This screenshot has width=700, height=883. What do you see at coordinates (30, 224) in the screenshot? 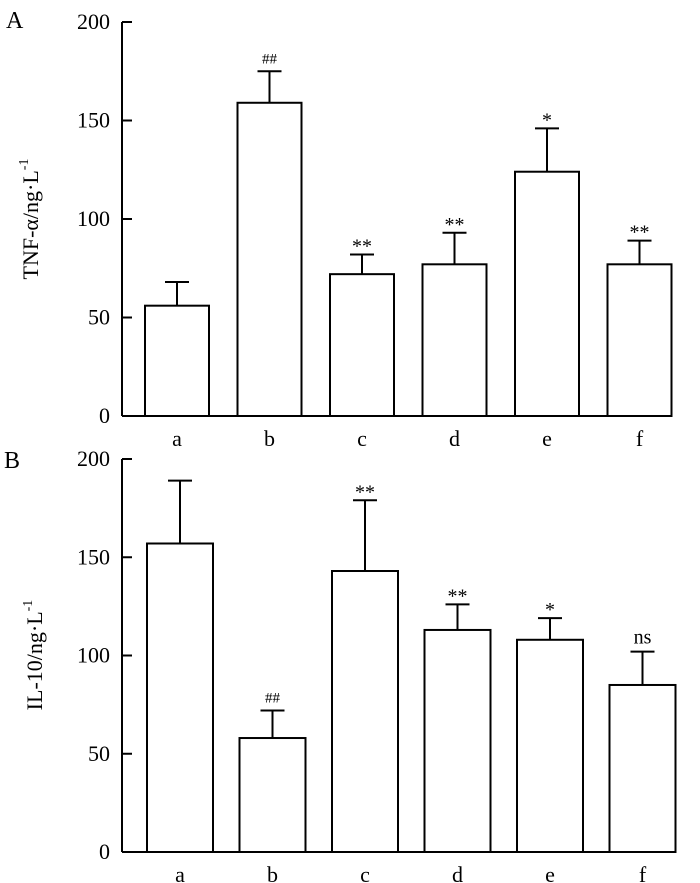
I see `y-axis-label-main: TNF-α/ng·L` at bounding box center [30, 224].